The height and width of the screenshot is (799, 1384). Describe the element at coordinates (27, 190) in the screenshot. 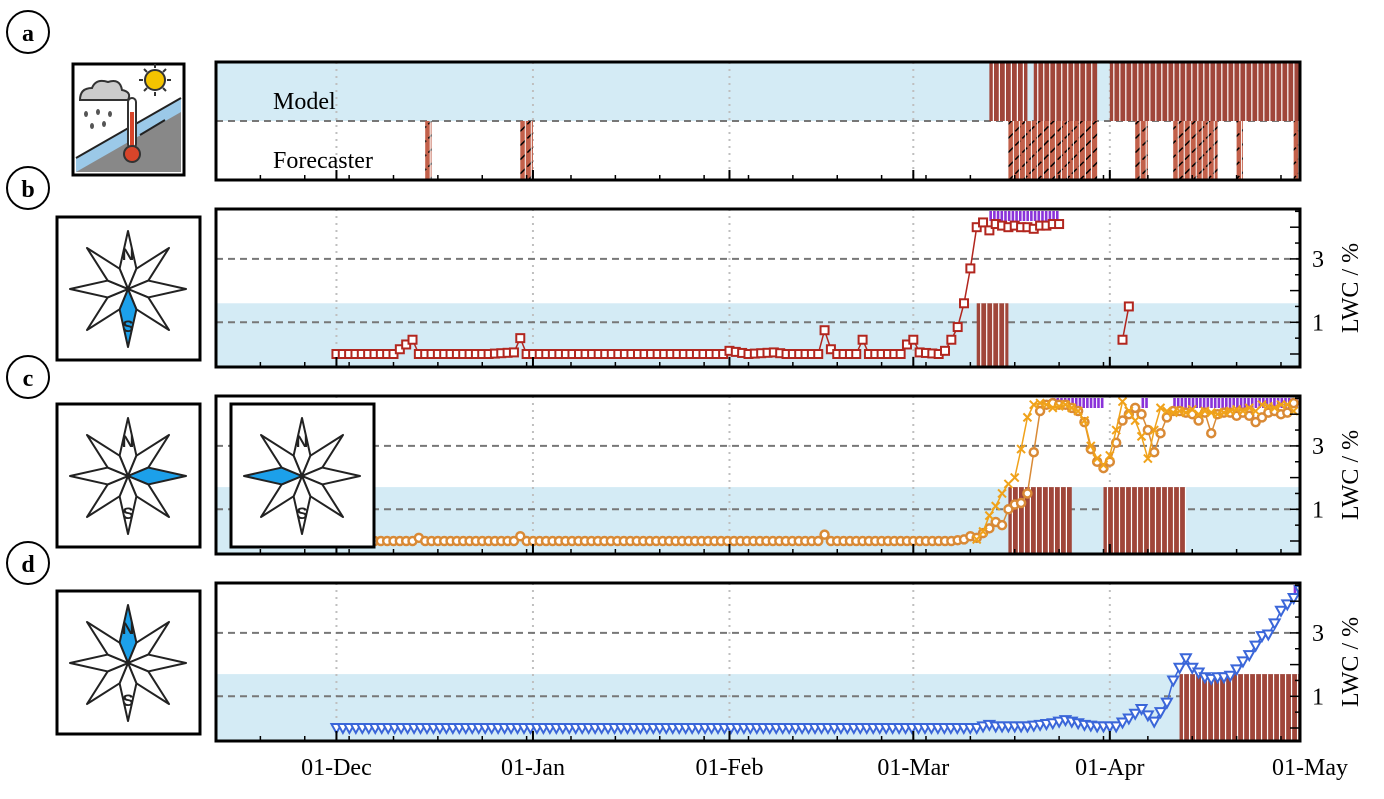

I see `svg-text: b` at that location.